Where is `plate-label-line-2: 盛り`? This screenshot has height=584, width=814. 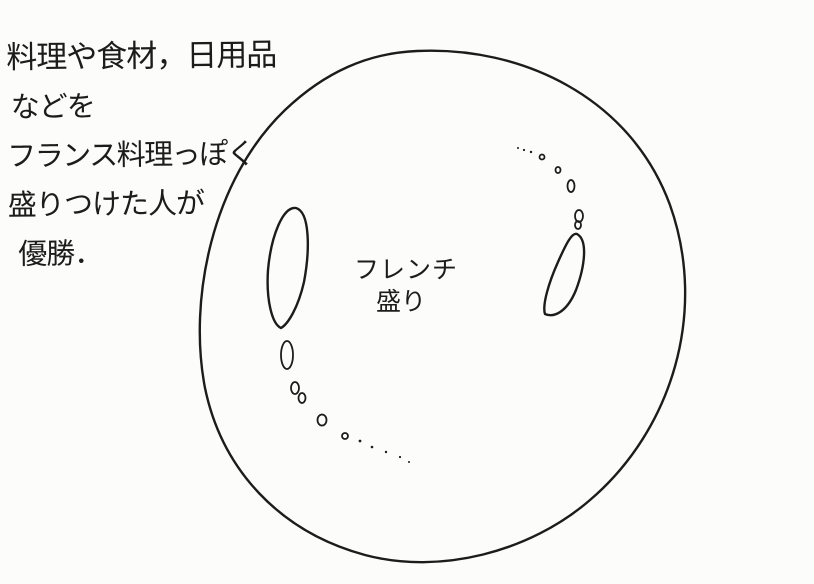
plate-label-line-2: 盛り is located at coordinates (401, 301).